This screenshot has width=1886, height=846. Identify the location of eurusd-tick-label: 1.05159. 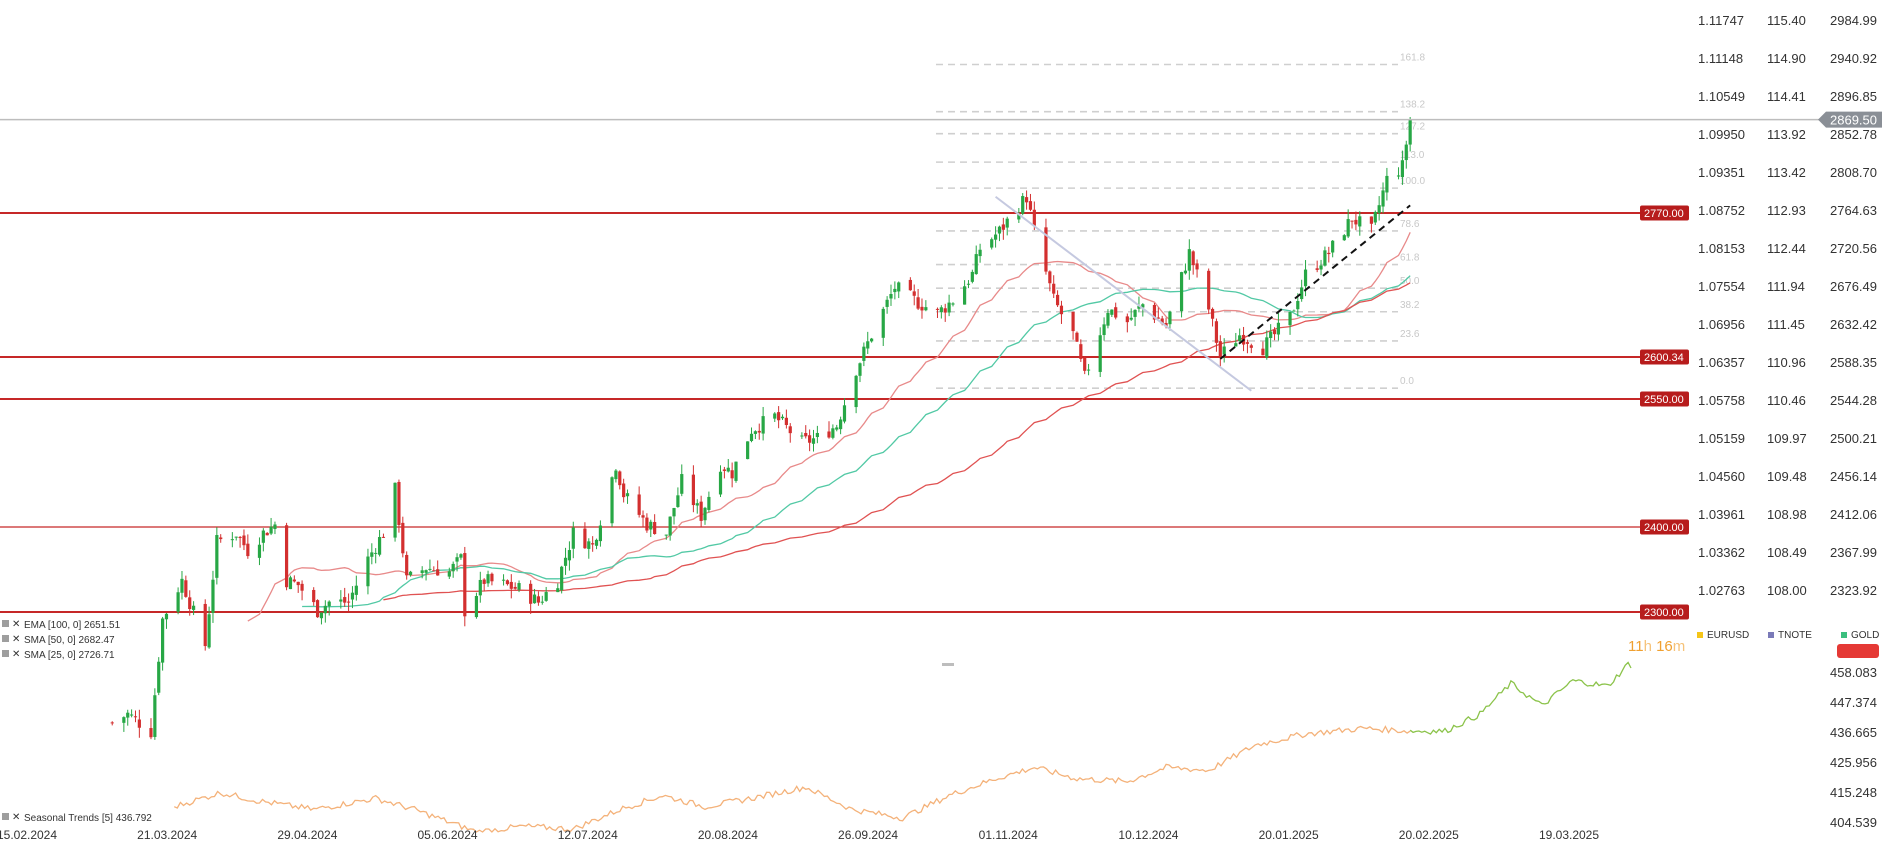
(1721, 438).